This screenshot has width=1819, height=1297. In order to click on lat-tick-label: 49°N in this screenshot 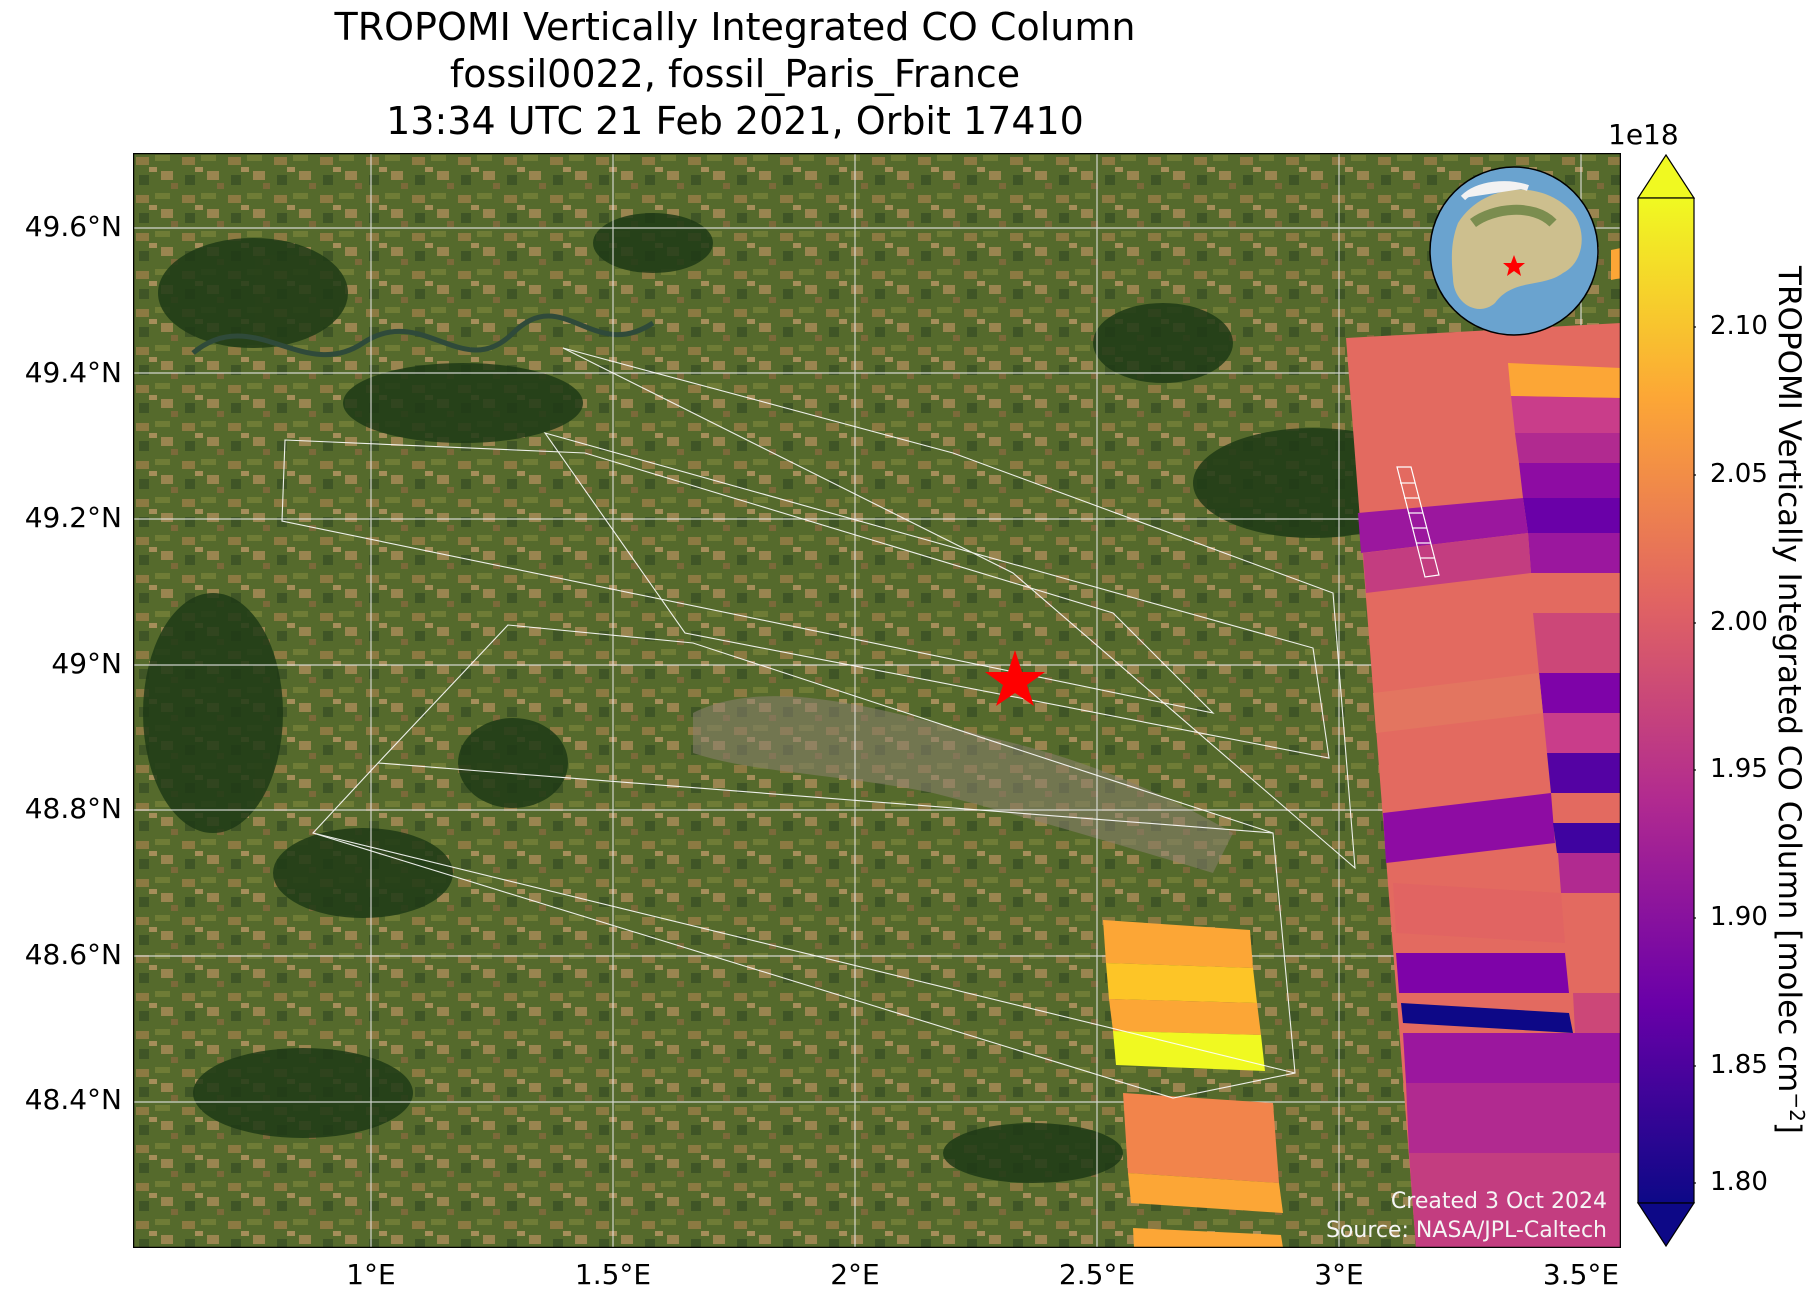, I will do `click(86, 663)`.